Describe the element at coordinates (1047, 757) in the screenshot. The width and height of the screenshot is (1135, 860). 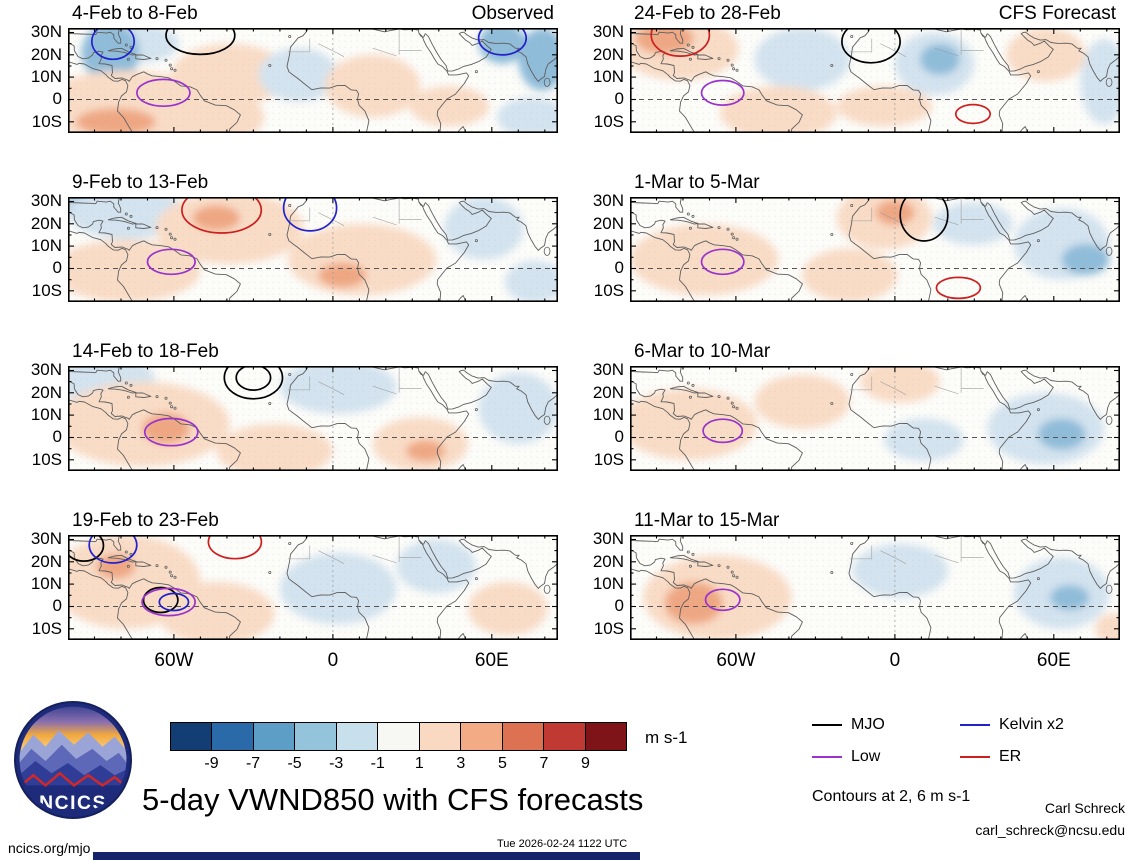
I see `legend-item-er: ER` at that location.